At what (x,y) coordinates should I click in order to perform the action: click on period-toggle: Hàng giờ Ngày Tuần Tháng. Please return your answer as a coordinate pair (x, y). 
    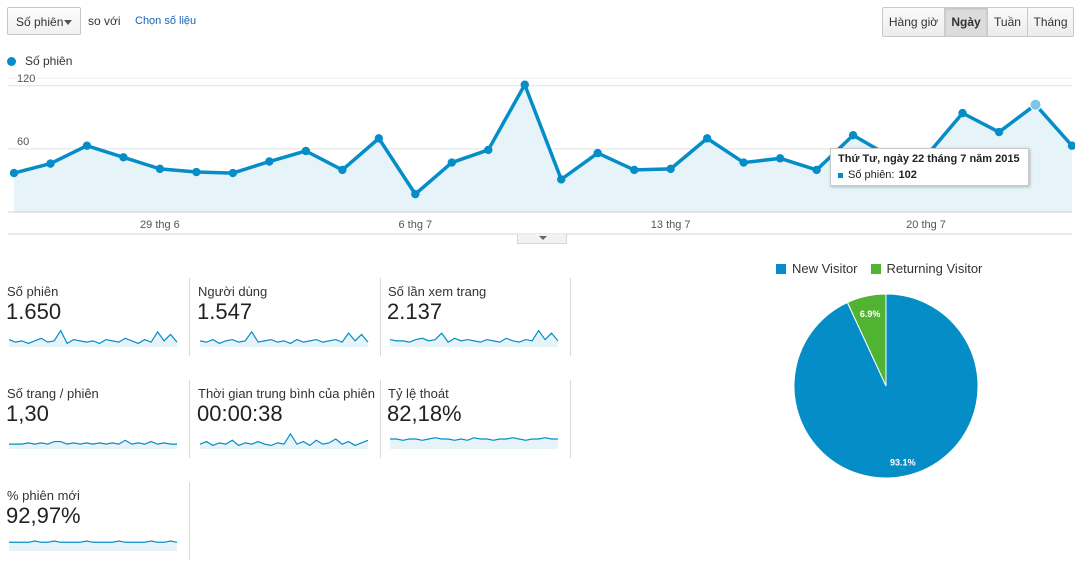
    Looking at the image, I should click on (978, 22).